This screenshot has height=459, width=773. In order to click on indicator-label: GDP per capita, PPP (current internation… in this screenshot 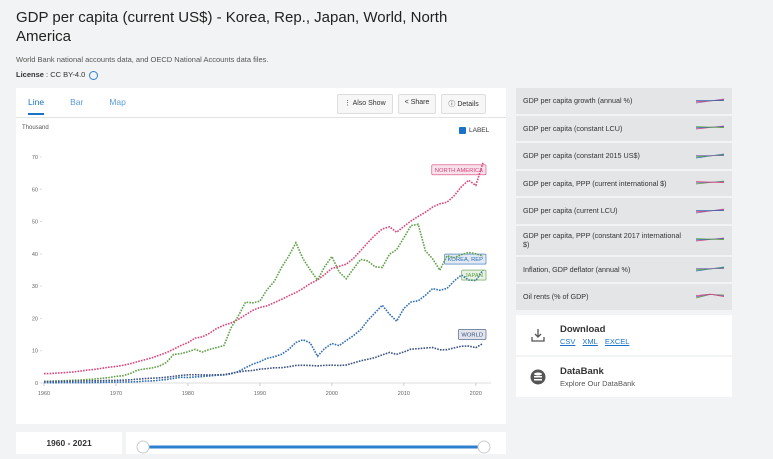, I will do `click(595, 183)`.